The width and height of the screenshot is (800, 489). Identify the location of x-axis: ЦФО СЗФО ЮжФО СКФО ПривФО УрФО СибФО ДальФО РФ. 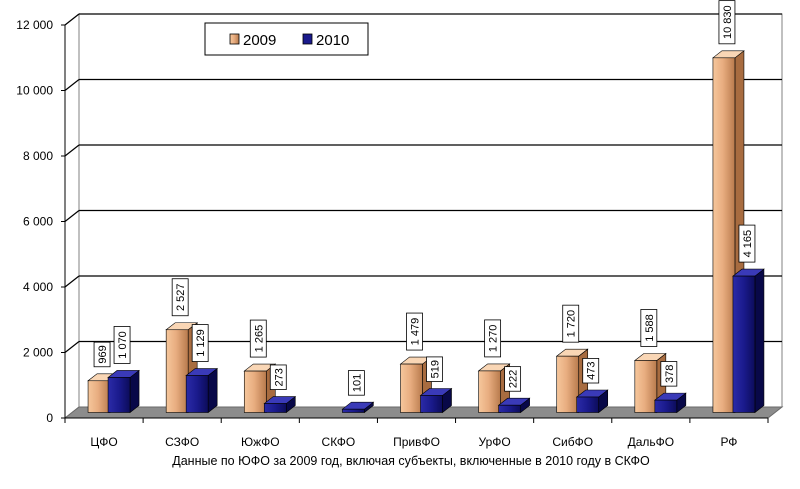
(416, 433).